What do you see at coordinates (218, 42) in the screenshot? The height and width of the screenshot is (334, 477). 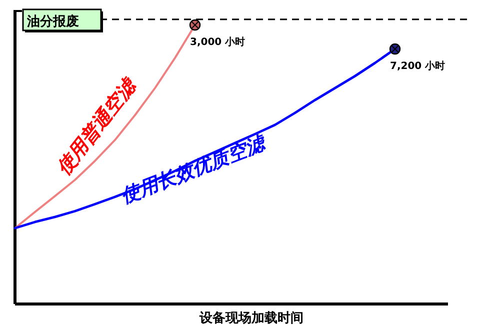 I see `annotation: 3,000 小时` at bounding box center [218, 42].